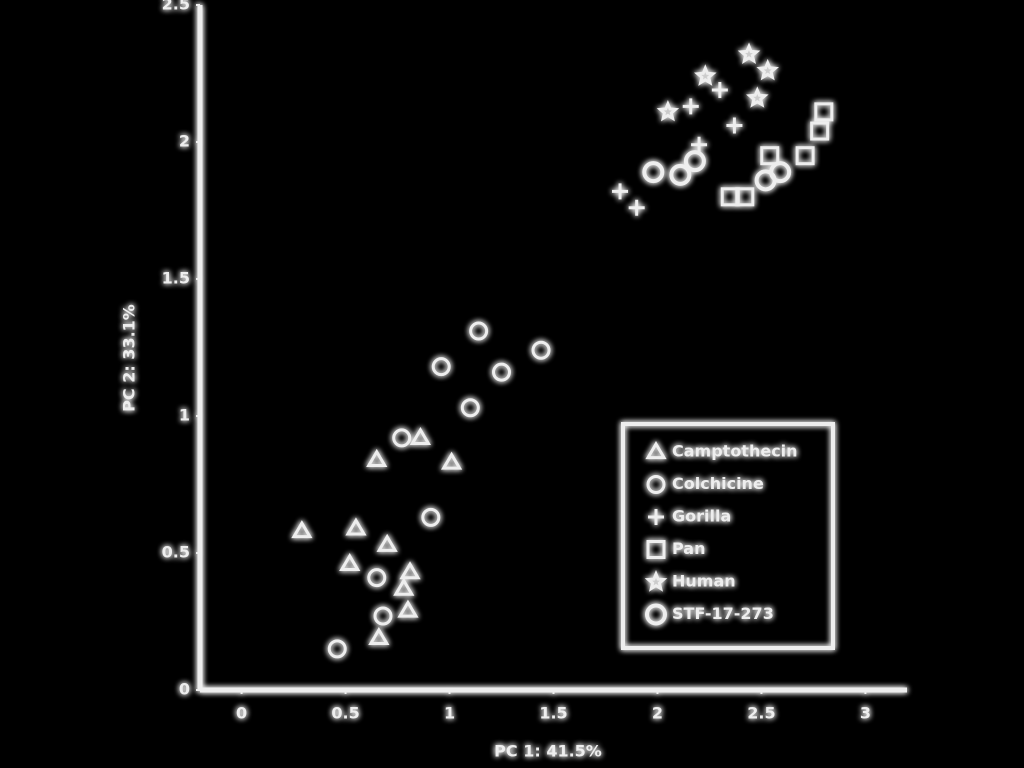 This screenshot has height=768, width=1024. I want to click on y-tick-label: 1.5, so click(176, 278).